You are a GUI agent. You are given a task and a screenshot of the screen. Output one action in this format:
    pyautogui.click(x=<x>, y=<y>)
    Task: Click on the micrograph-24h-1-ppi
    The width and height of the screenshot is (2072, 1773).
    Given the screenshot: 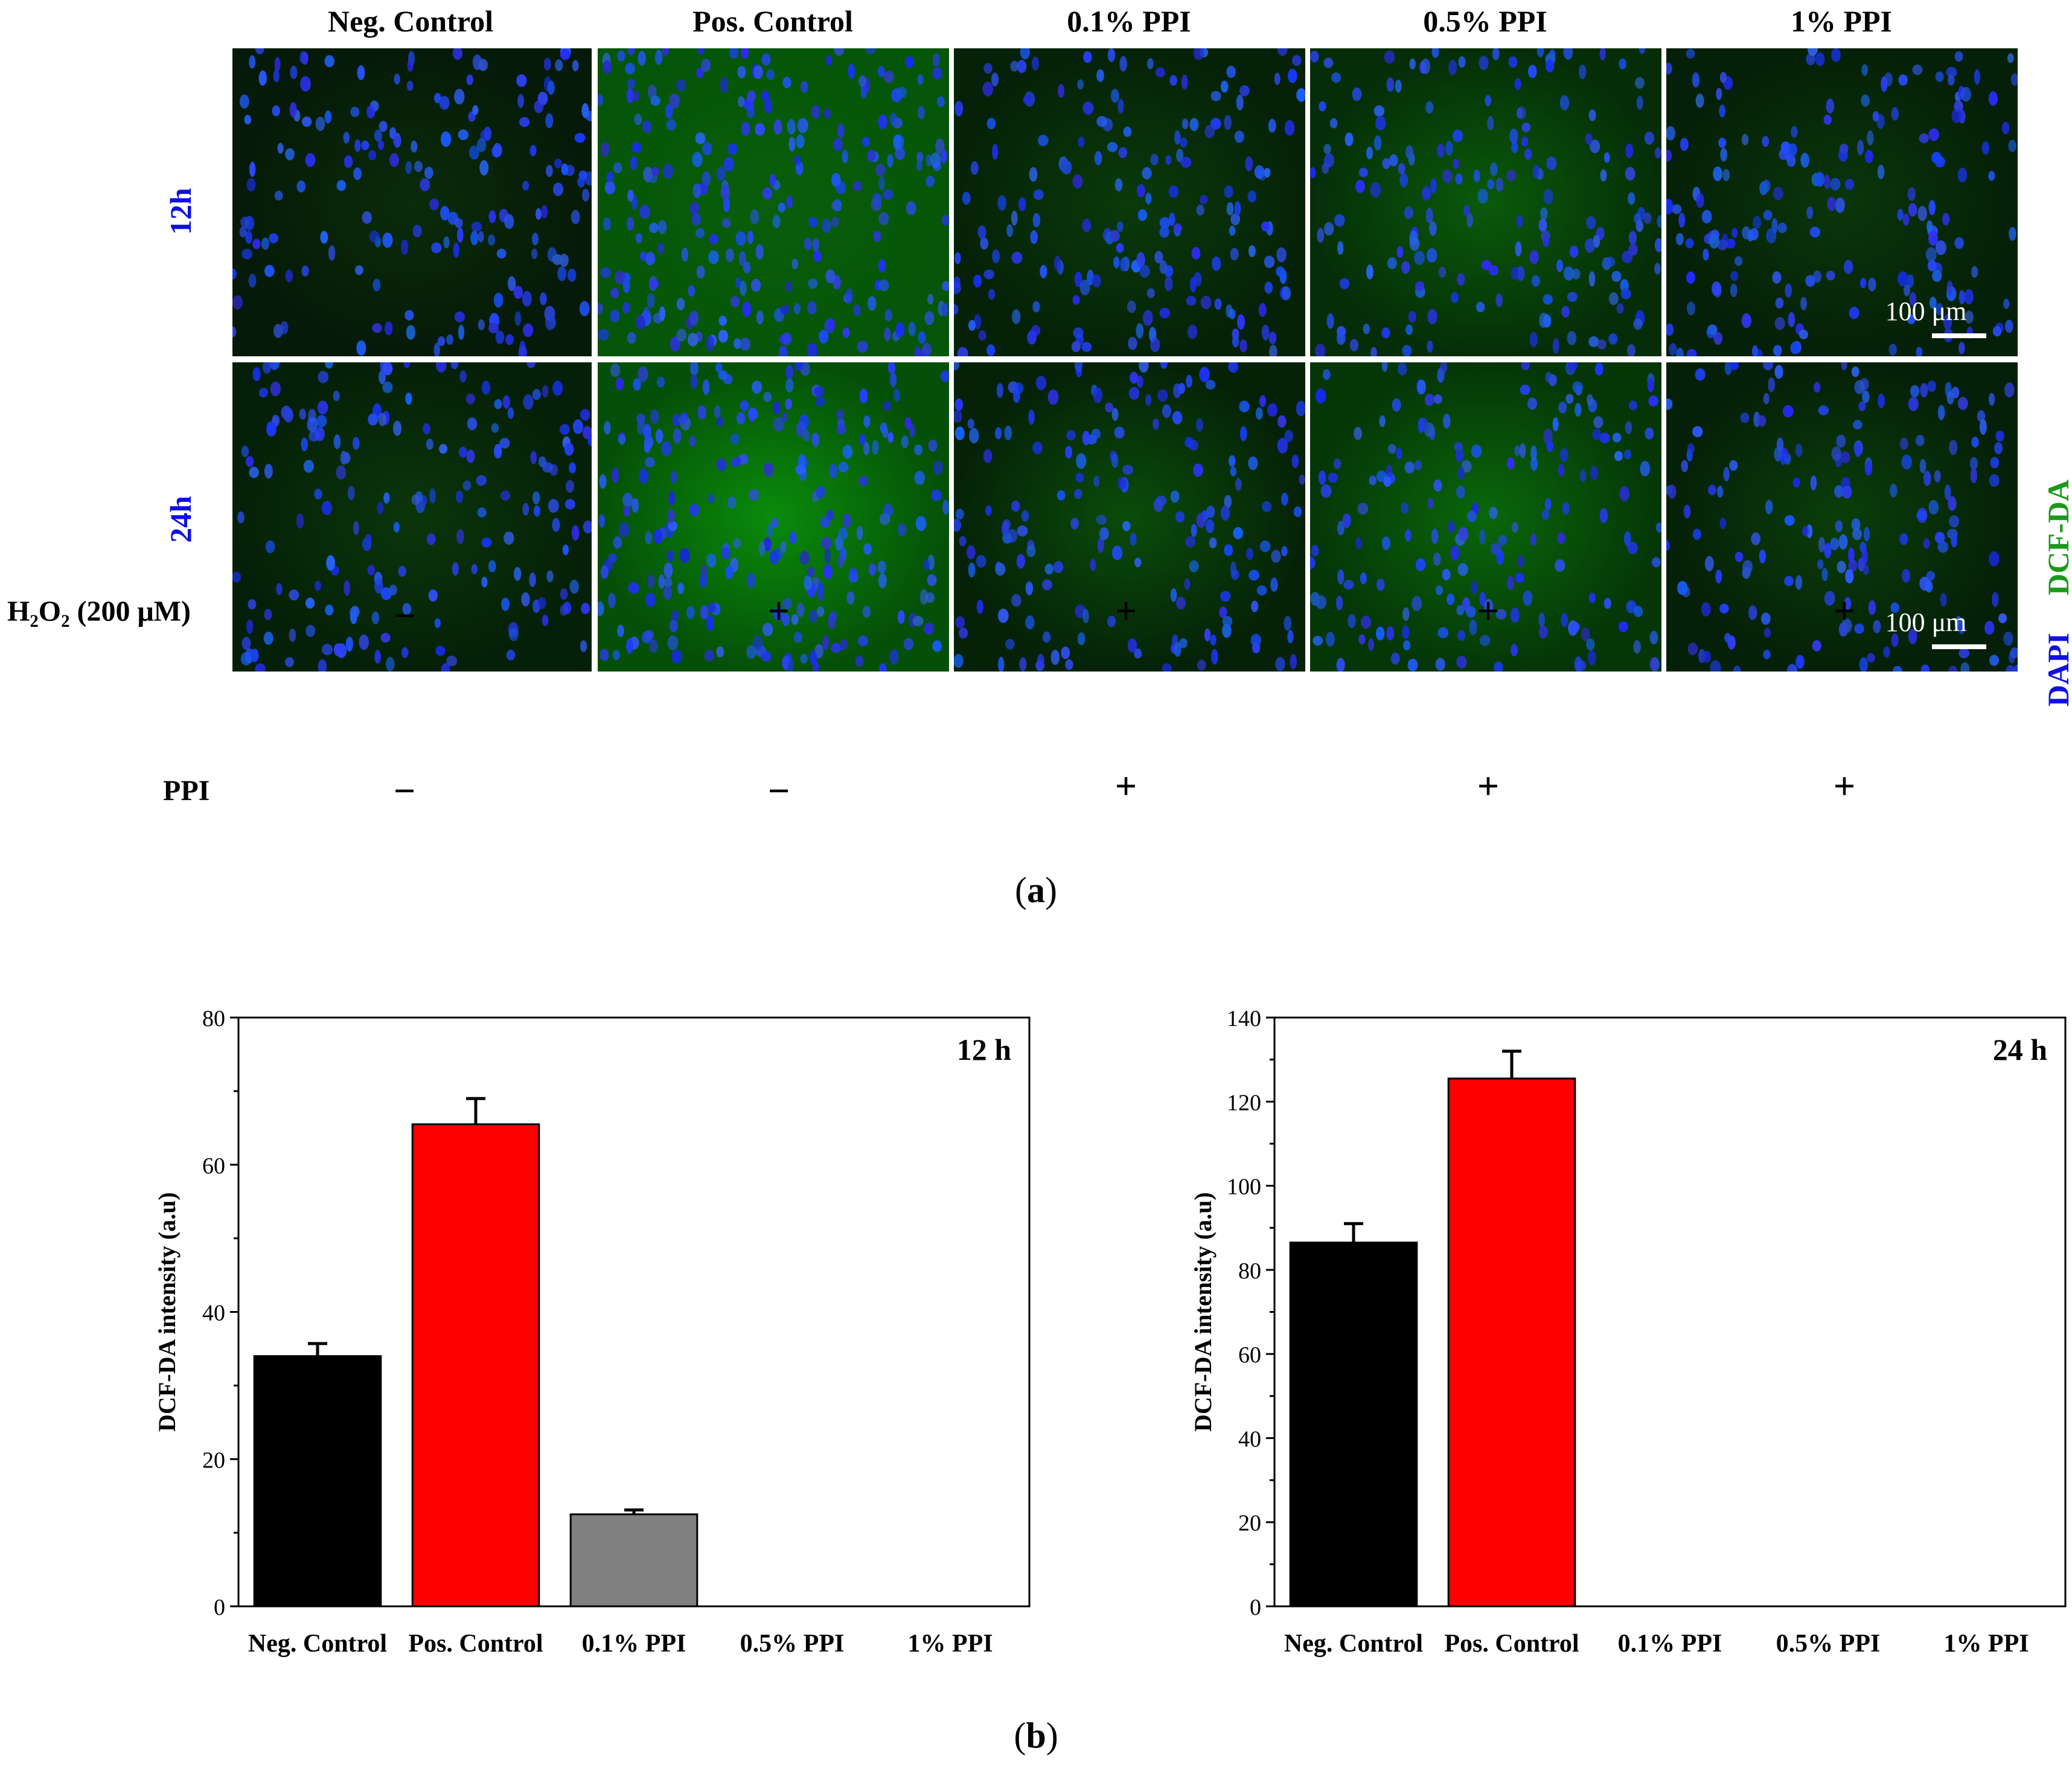 What is the action you would take?
    pyautogui.click(x=1842, y=517)
    